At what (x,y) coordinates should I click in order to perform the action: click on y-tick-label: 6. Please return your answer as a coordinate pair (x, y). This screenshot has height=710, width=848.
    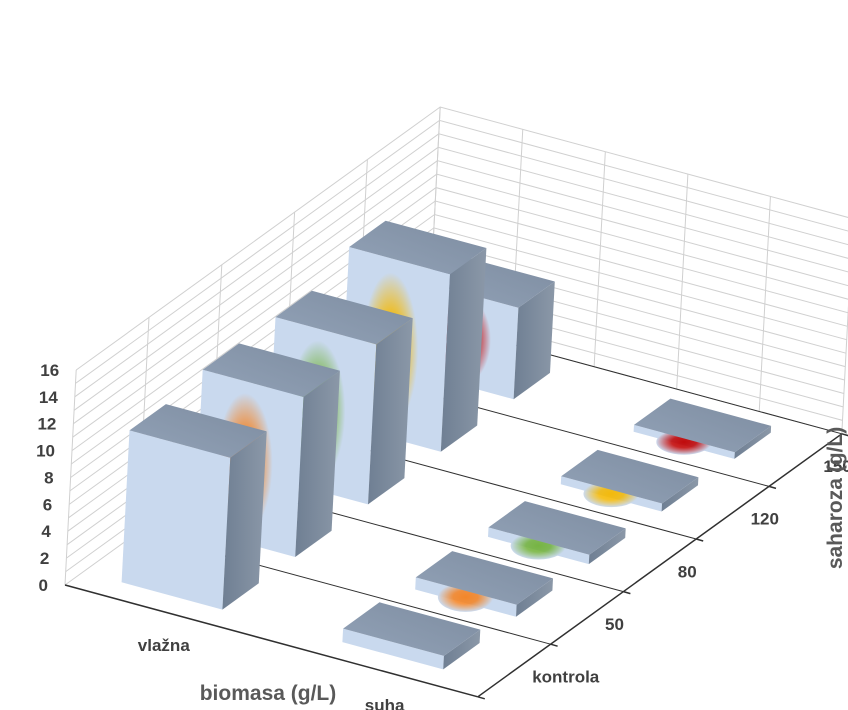
    Looking at the image, I should click on (47, 504).